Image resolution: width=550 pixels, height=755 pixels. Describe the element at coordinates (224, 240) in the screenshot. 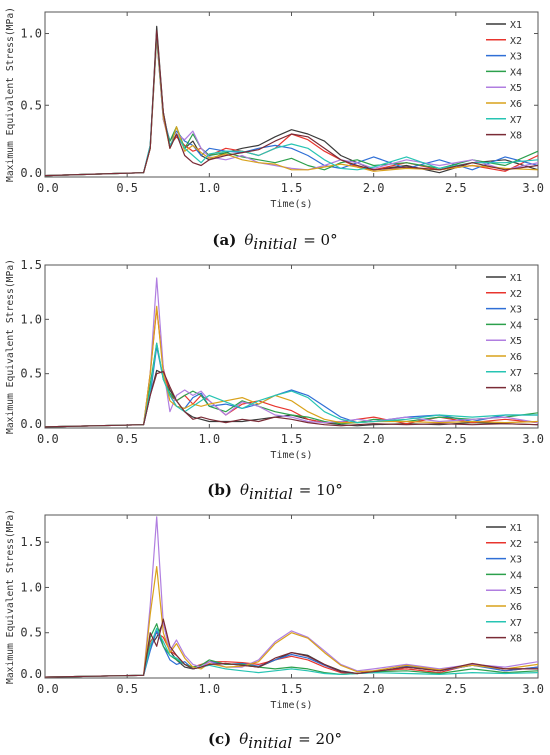

I see `caption-tag: (a)` at that location.